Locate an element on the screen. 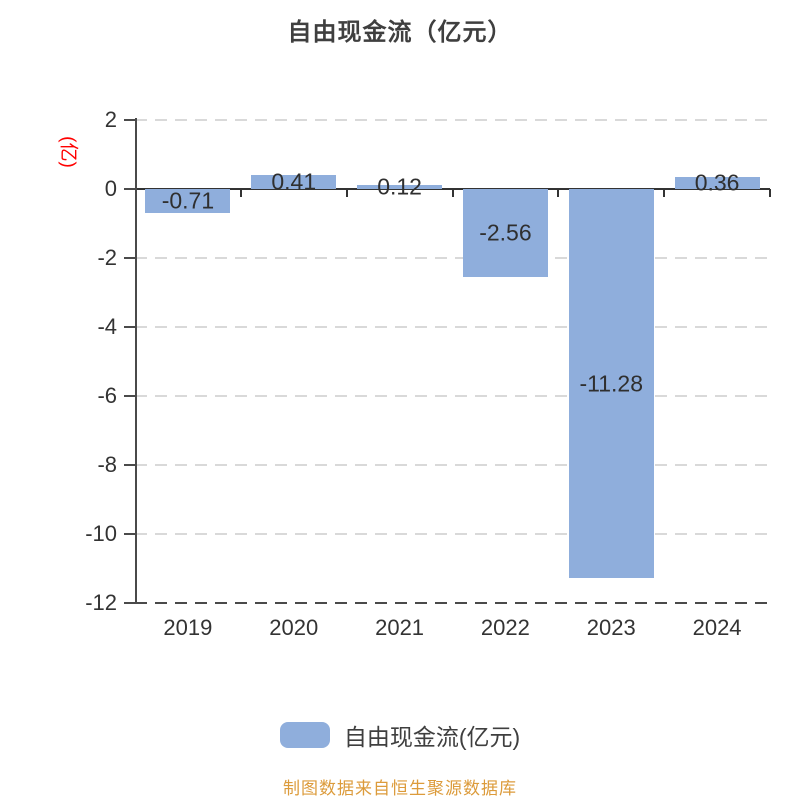  gridline--2 is located at coordinates (452, 258).